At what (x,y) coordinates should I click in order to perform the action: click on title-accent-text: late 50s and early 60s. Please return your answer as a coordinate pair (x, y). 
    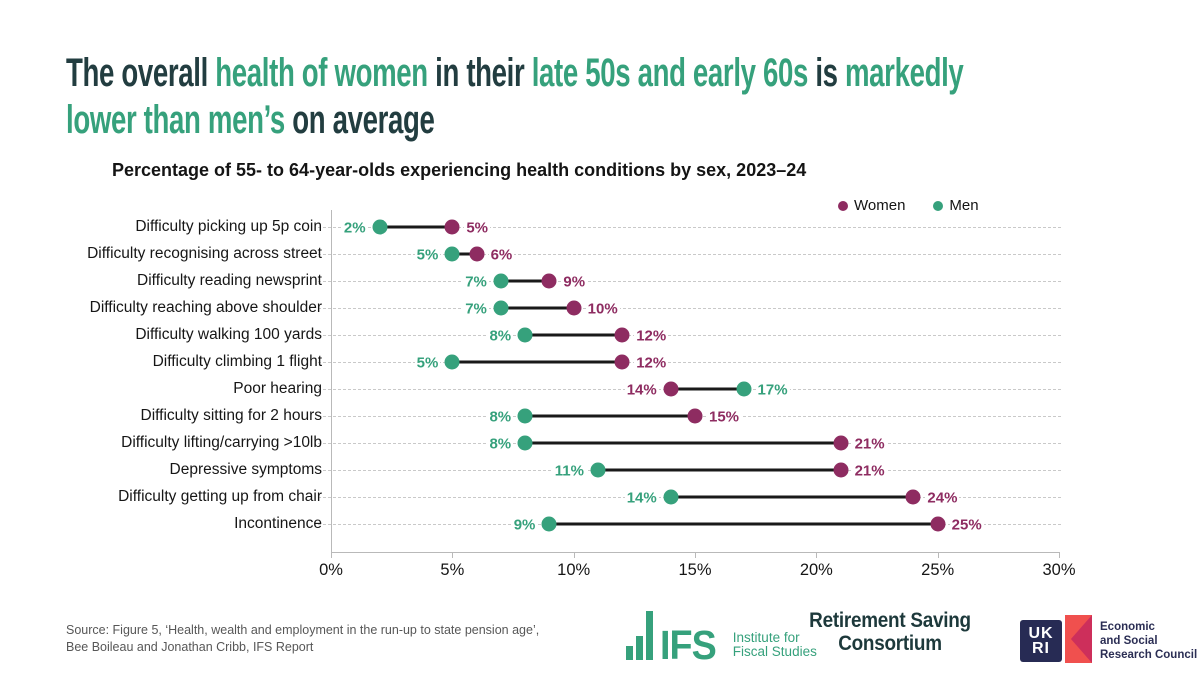
    Looking at the image, I should click on (670, 73).